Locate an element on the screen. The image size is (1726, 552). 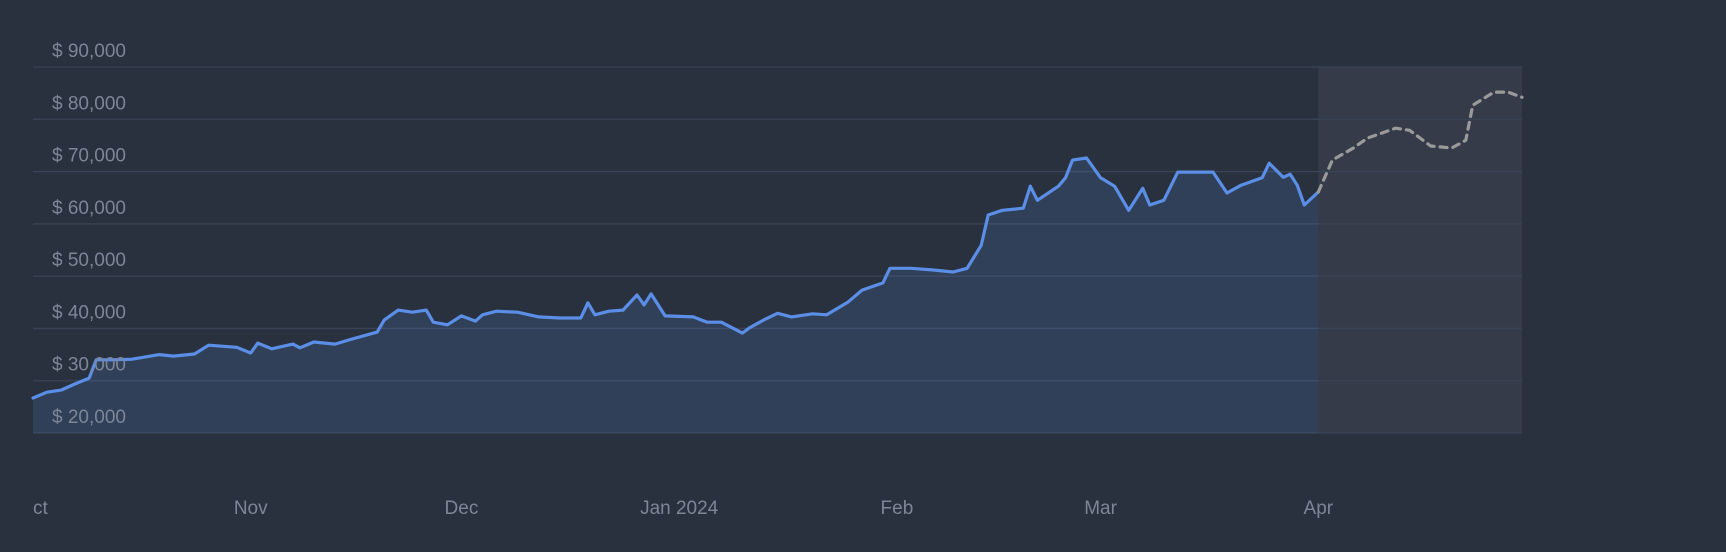
y-tick-label: $ 70,000 is located at coordinates (89, 156).